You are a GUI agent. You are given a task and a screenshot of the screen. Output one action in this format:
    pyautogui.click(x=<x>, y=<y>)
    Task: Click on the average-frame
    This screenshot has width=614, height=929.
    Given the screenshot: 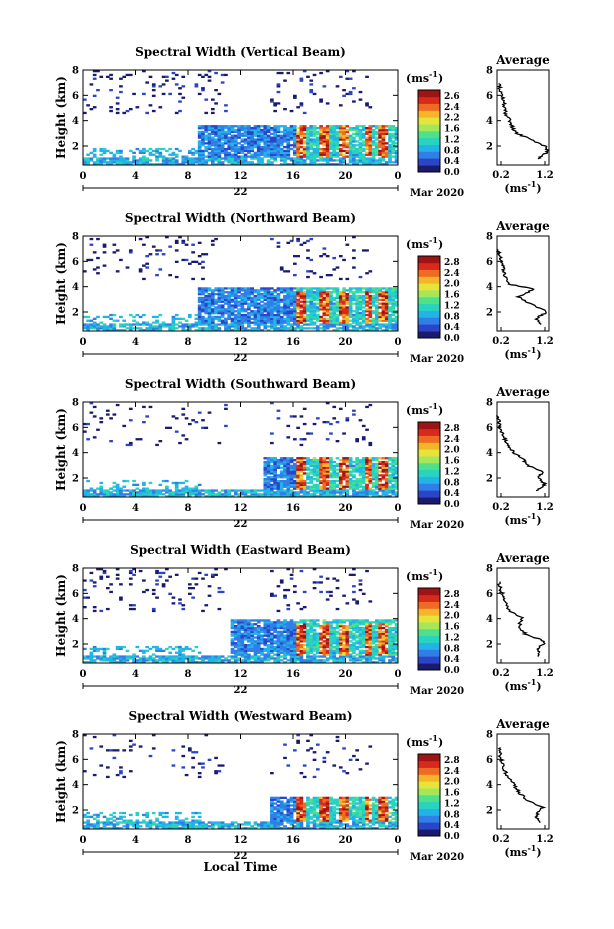 What is the action you would take?
    pyautogui.click(x=523, y=283)
    